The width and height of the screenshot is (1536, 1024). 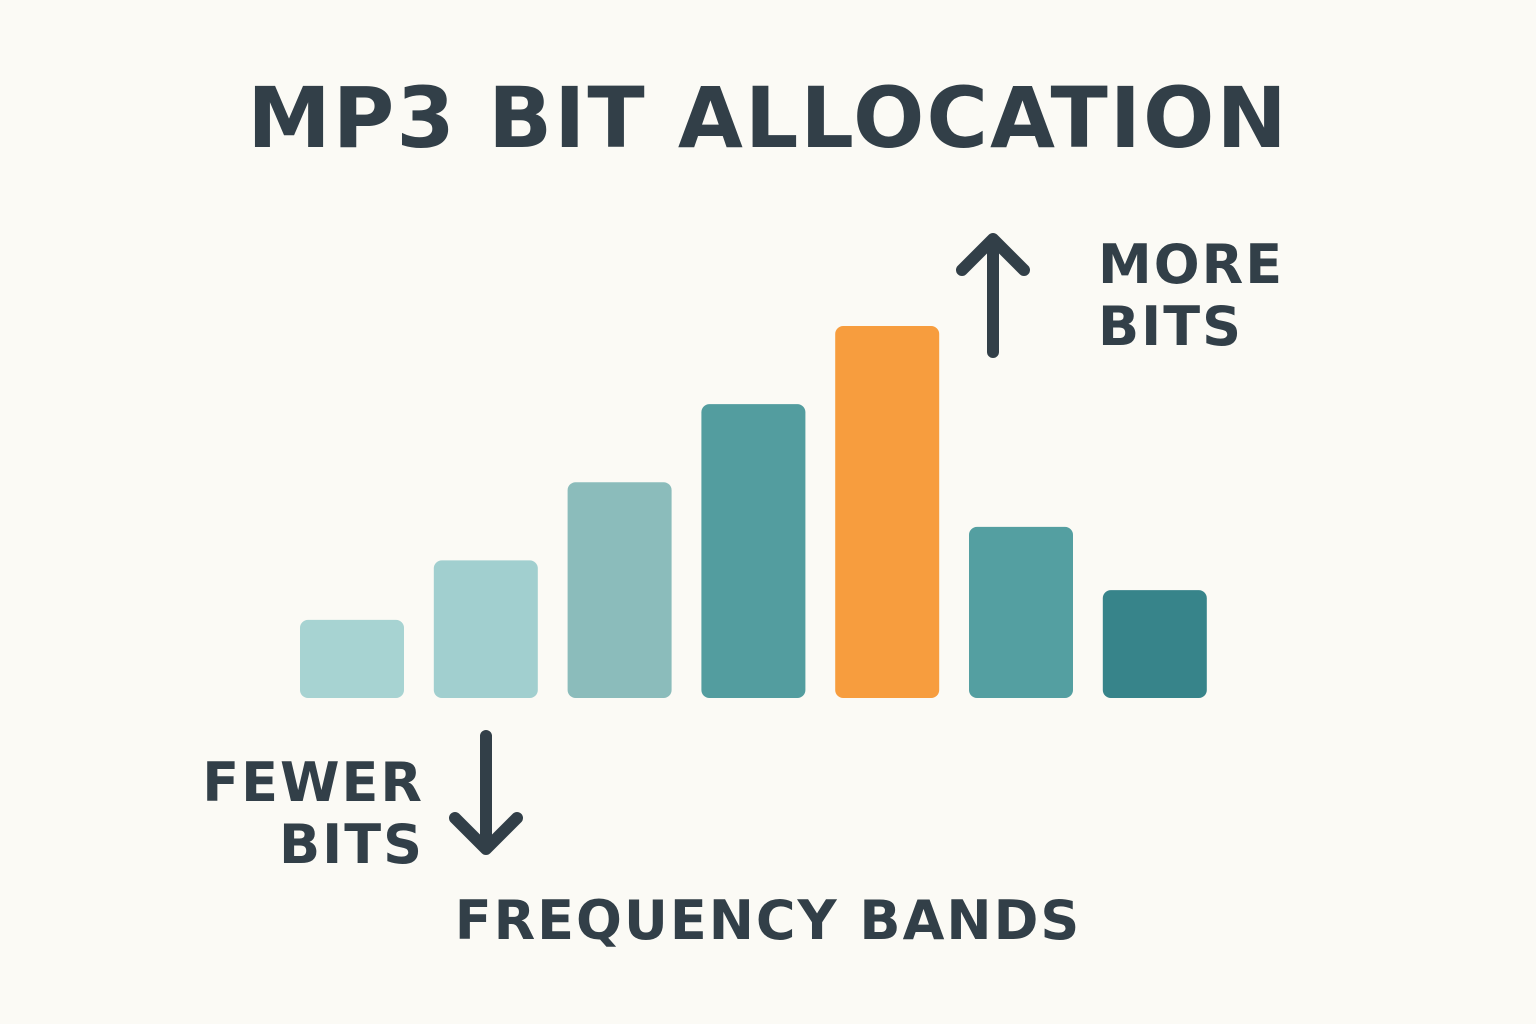 I want to click on up-arrow-icon, so click(x=993, y=295).